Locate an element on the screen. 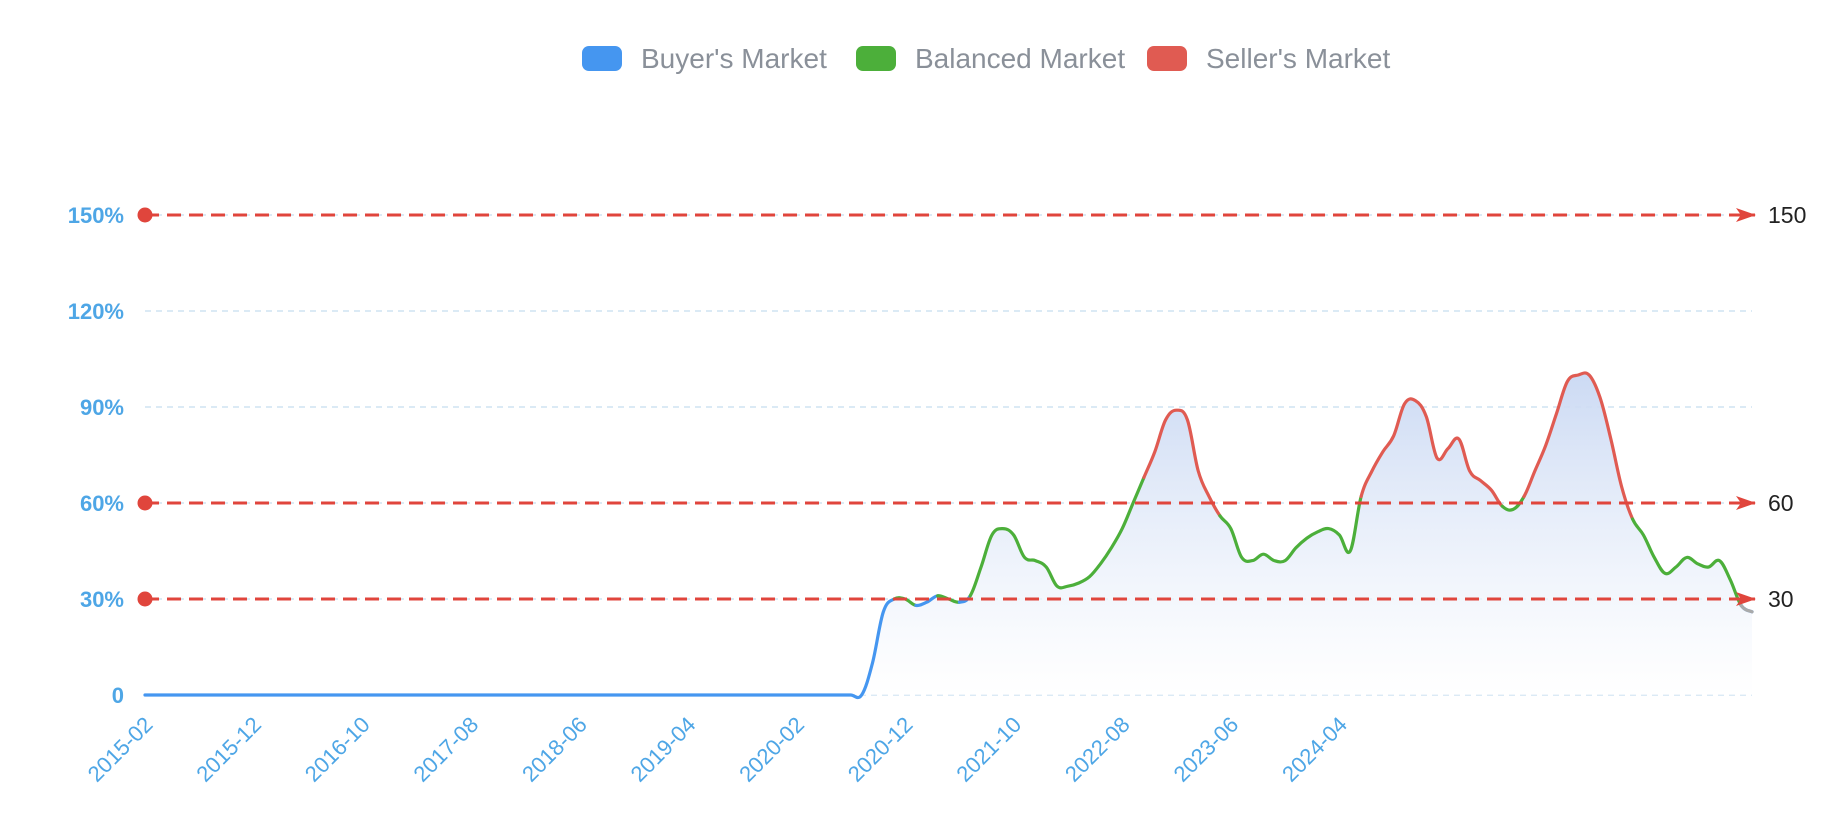 The image size is (1848, 832). y-tick-label: 90% is located at coordinates (102, 407).